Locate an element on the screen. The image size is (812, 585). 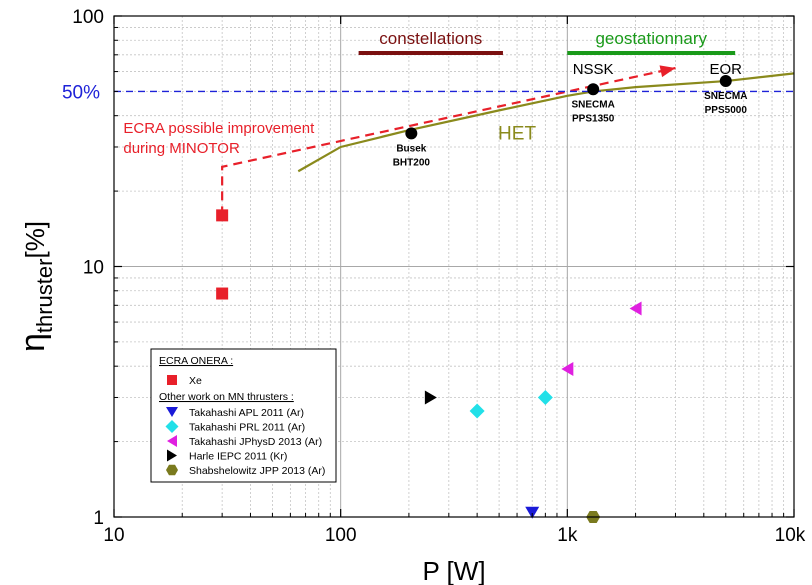
x-tick-label: 1k is located at coordinates (567, 535).